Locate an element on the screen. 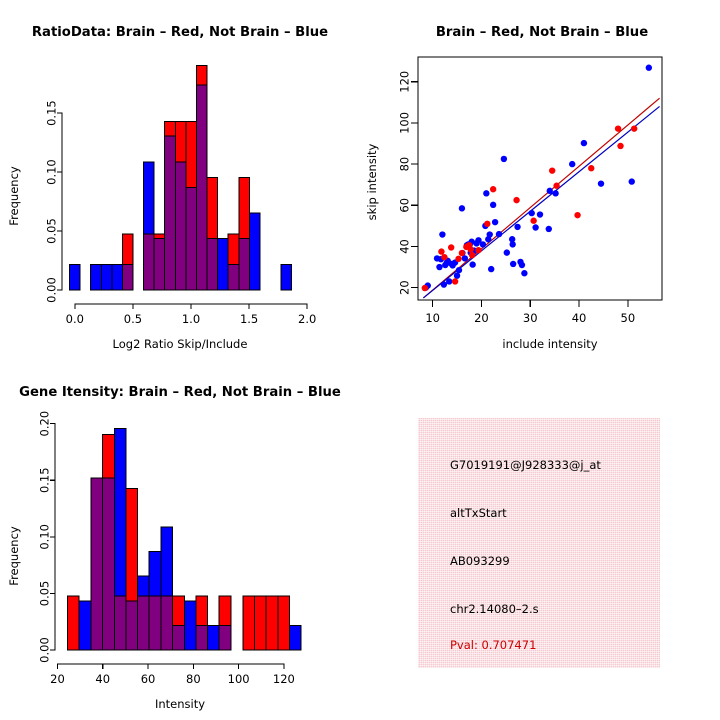  x-tick-label: 80 is located at coordinates (193, 679).